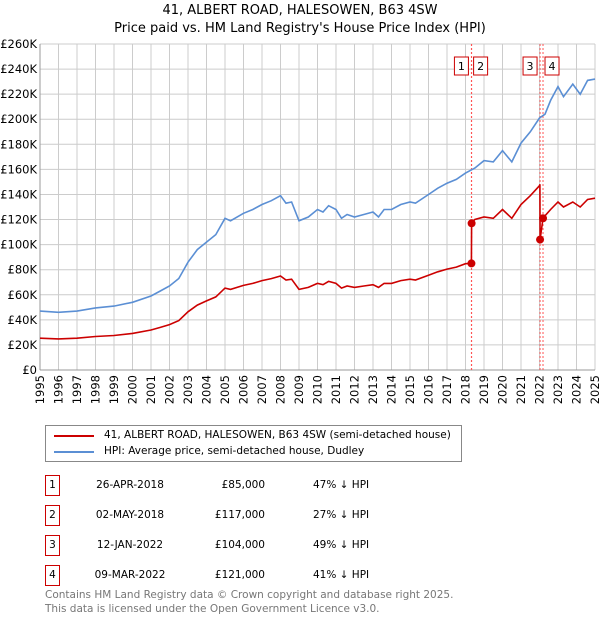  Describe the element at coordinates (29, 370) in the screenshot. I see `y-tick-label: £0` at that location.